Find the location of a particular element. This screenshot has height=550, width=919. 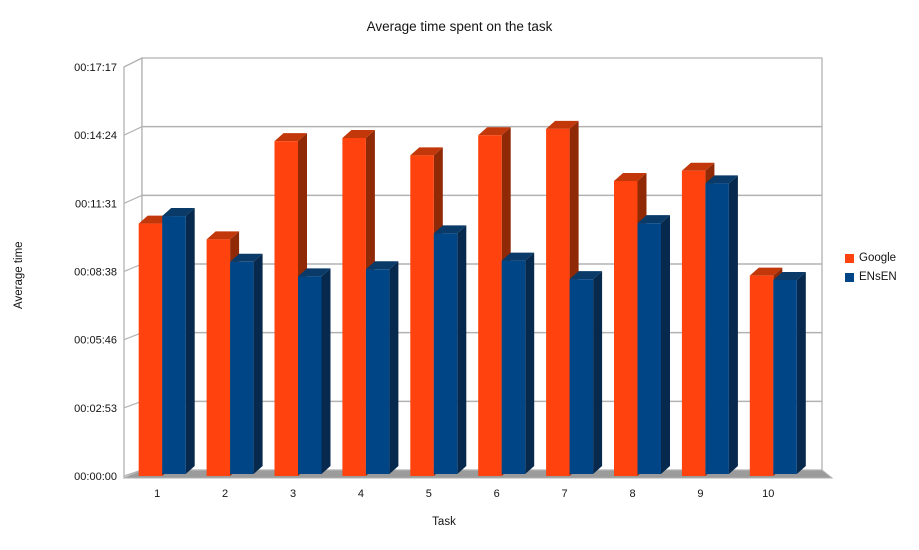

y-tick-label: 00:14:24 is located at coordinates (95, 136).